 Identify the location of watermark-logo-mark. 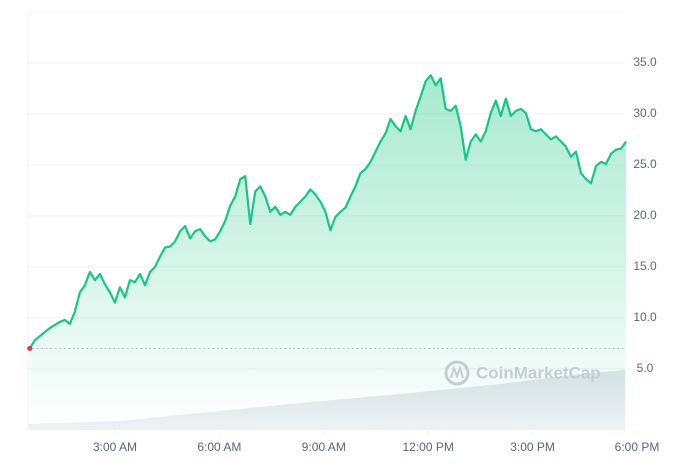
(457, 371).